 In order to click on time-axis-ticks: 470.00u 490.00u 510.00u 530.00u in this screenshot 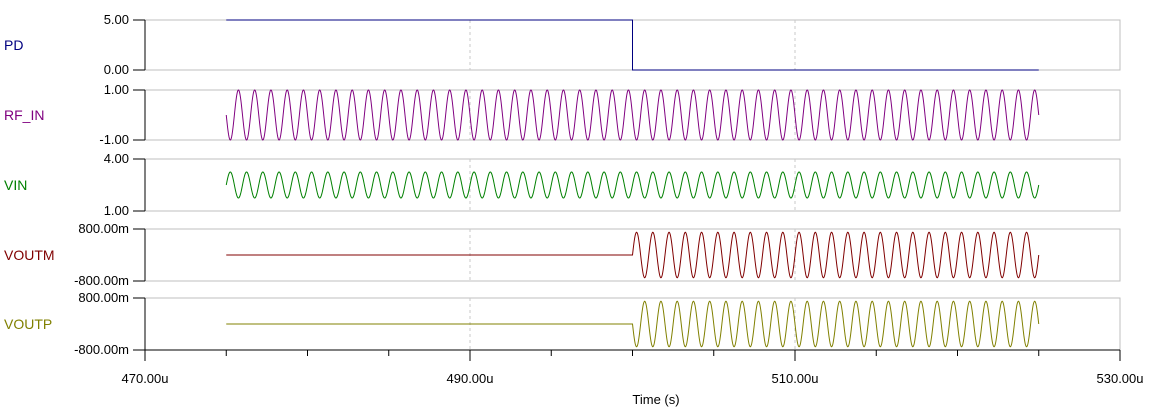, I will do `click(633, 368)`.